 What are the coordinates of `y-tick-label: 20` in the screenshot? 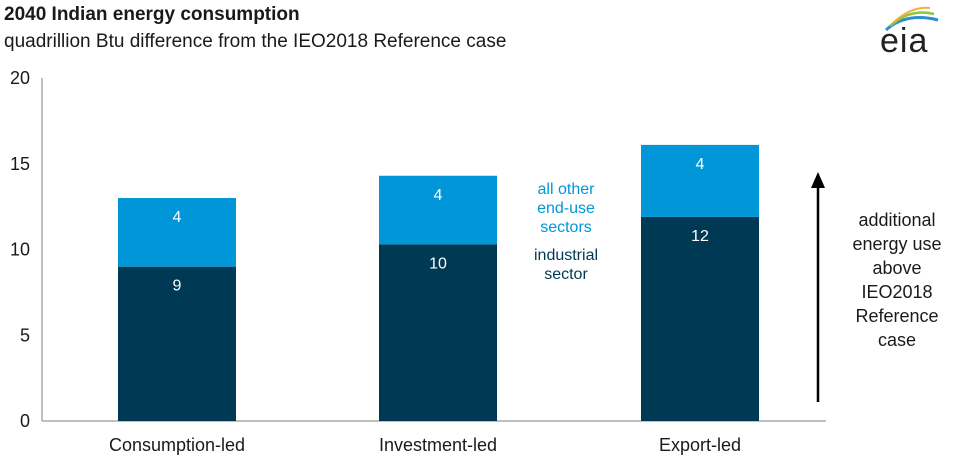 It's located at (20, 78).